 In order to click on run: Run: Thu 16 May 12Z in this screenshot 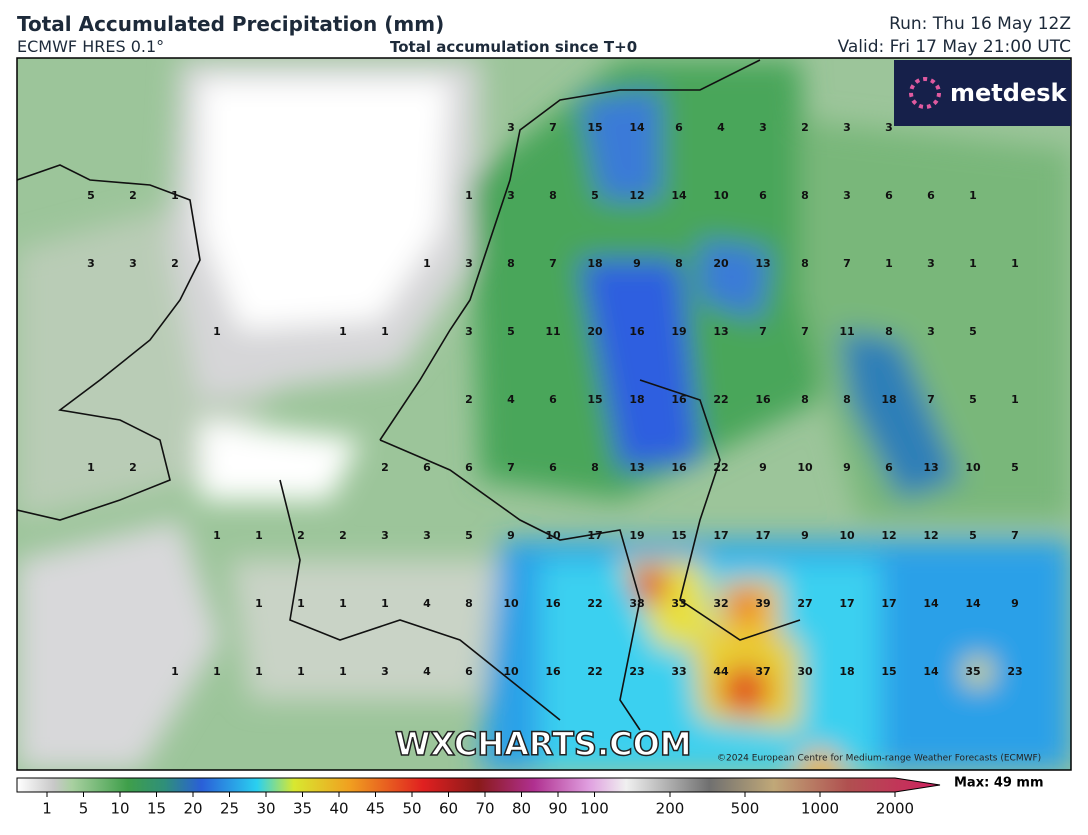, I will do `click(980, 24)`.